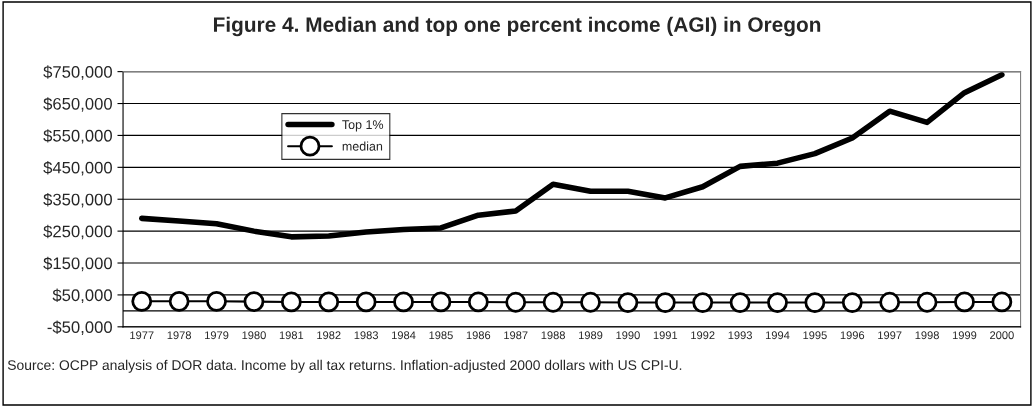 This screenshot has height=407, width=1034. Describe the element at coordinates (964, 335) in the screenshot. I see `x-tick-label: 1999` at that location.